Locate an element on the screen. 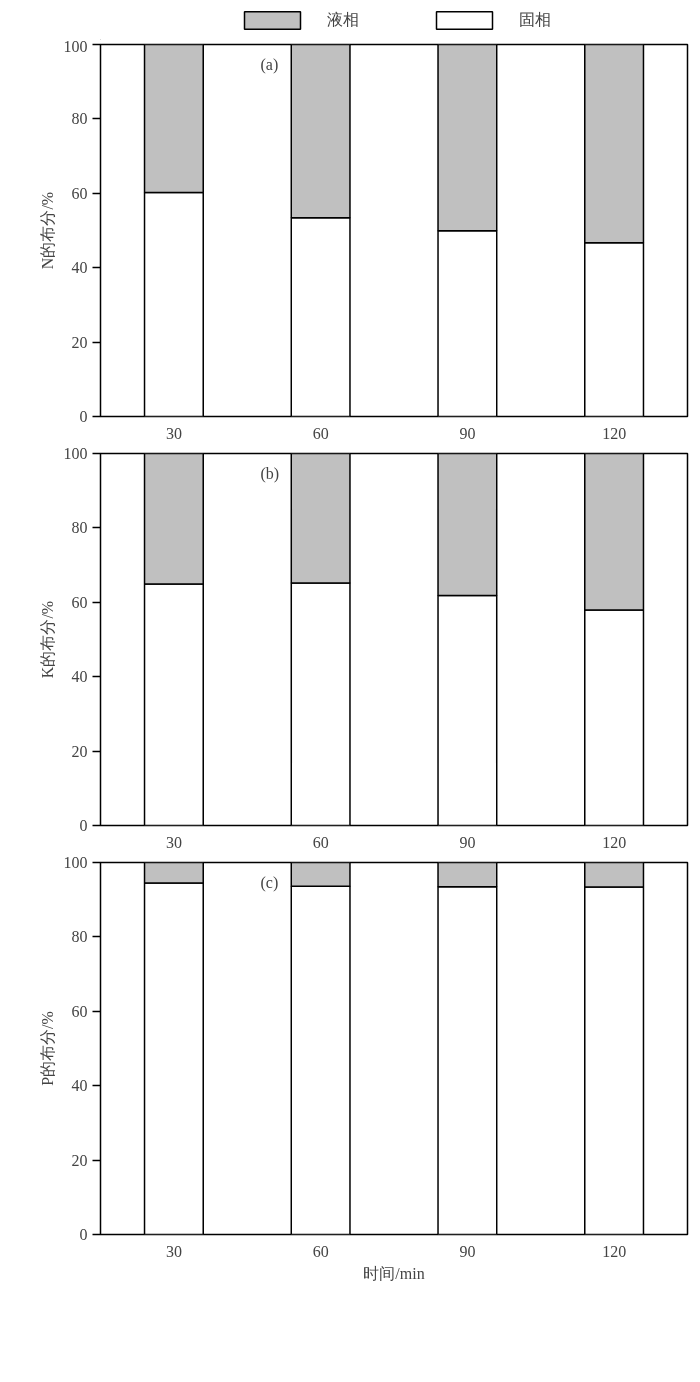 The width and height of the screenshot is (700, 1382). annotation: (a) is located at coordinates (269, 64).